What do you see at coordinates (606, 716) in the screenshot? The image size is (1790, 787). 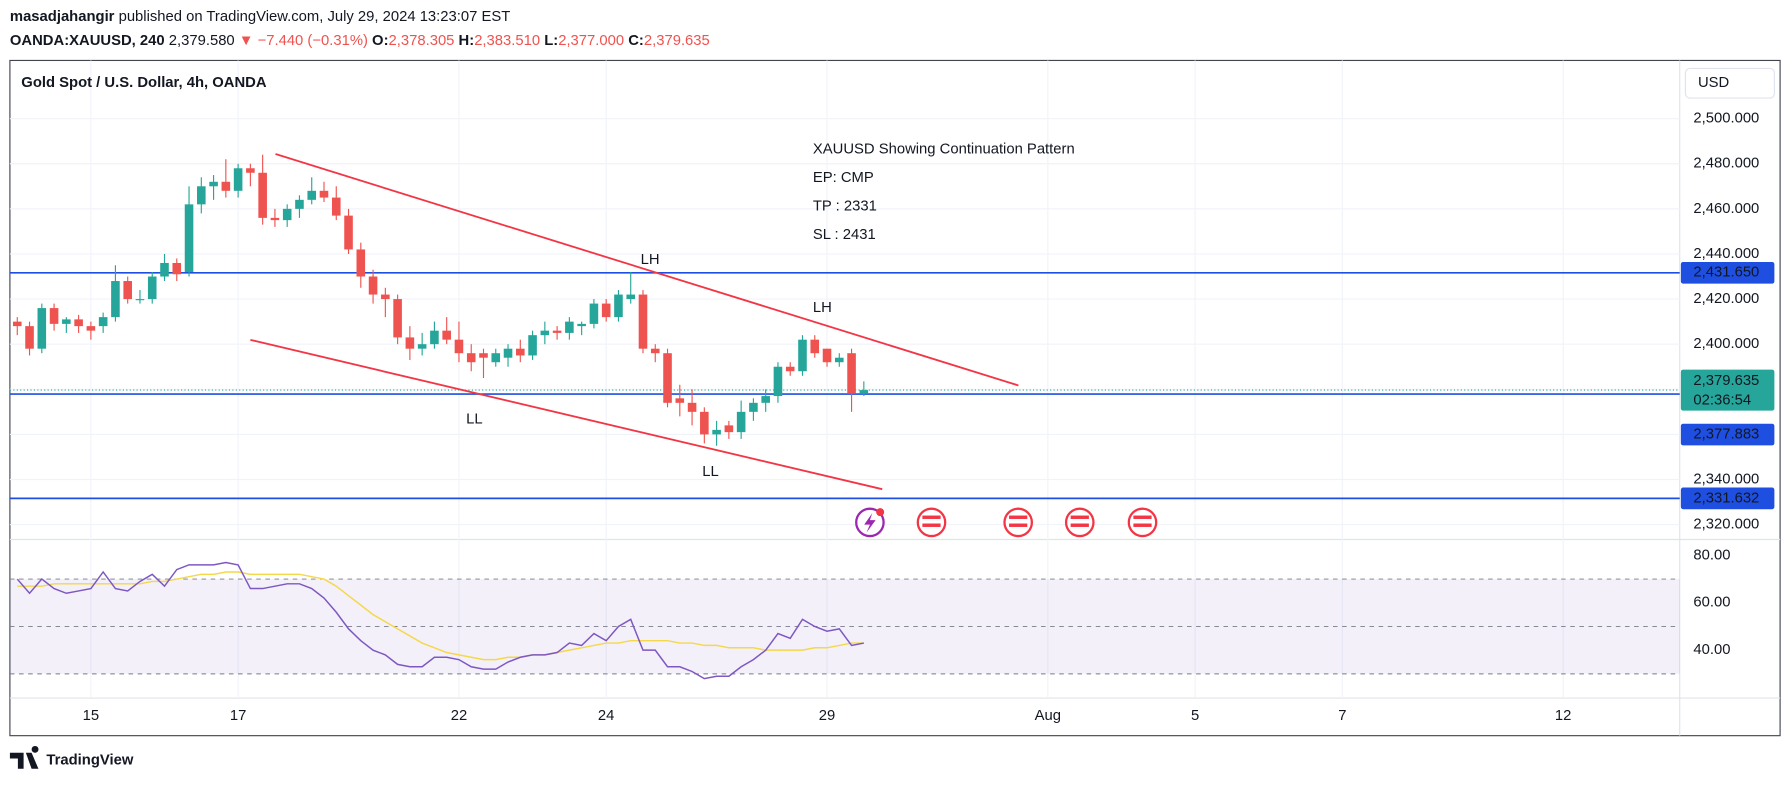 I see `x-tick-label: 24` at bounding box center [606, 716].